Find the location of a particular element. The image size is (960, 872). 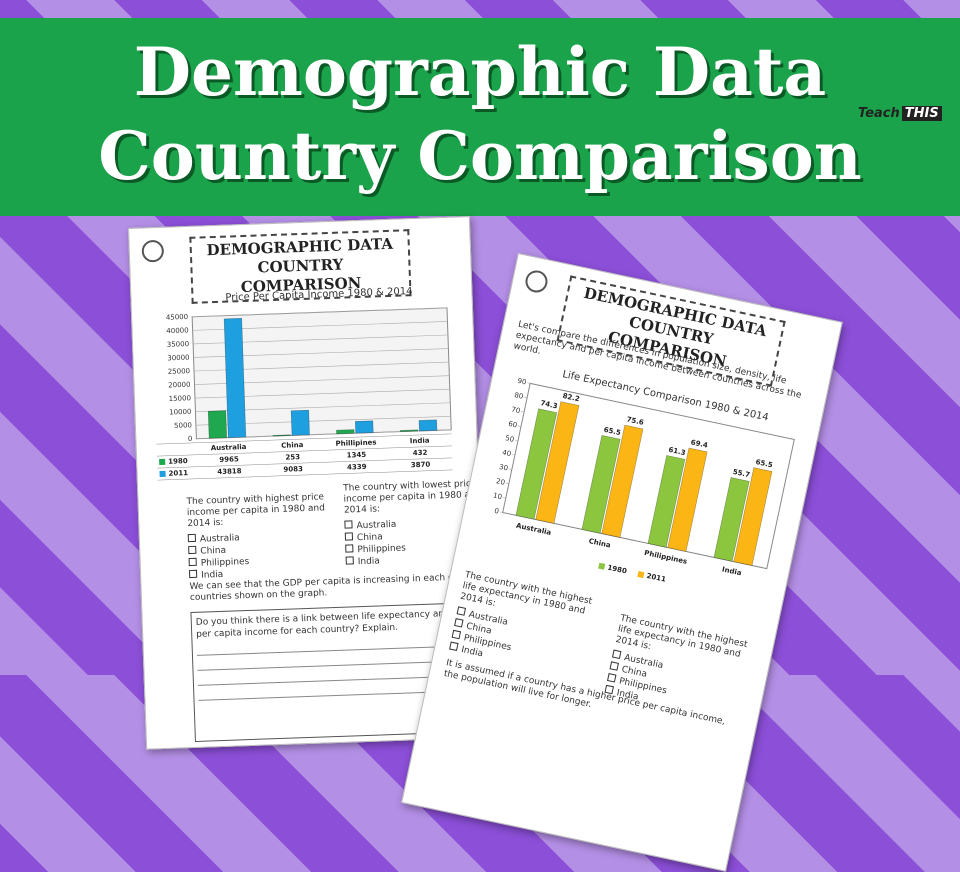

logo-text: THIS is located at coordinates (921, 113).